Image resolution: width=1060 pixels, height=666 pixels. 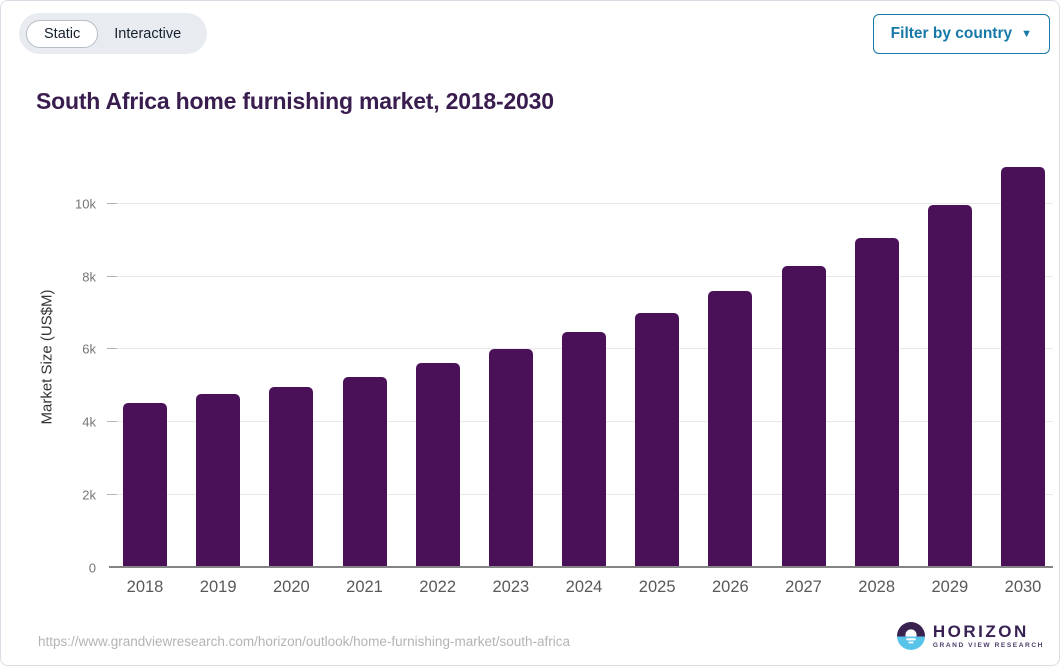 What do you see at coordinates (1023, 587) in the screenshot?
I see `x-label-2030: 2030` at bounding box center [1023, 587].